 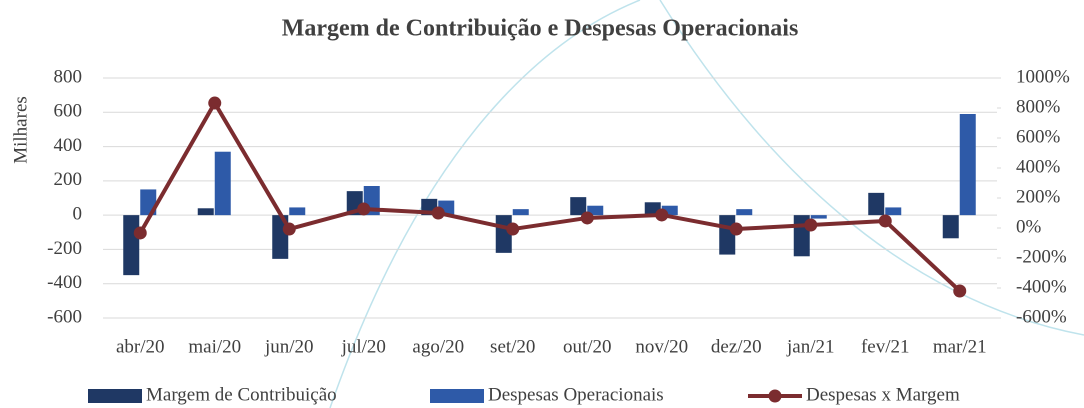 I want to click on y-tick-label: 400, so click(x=68, y=145).